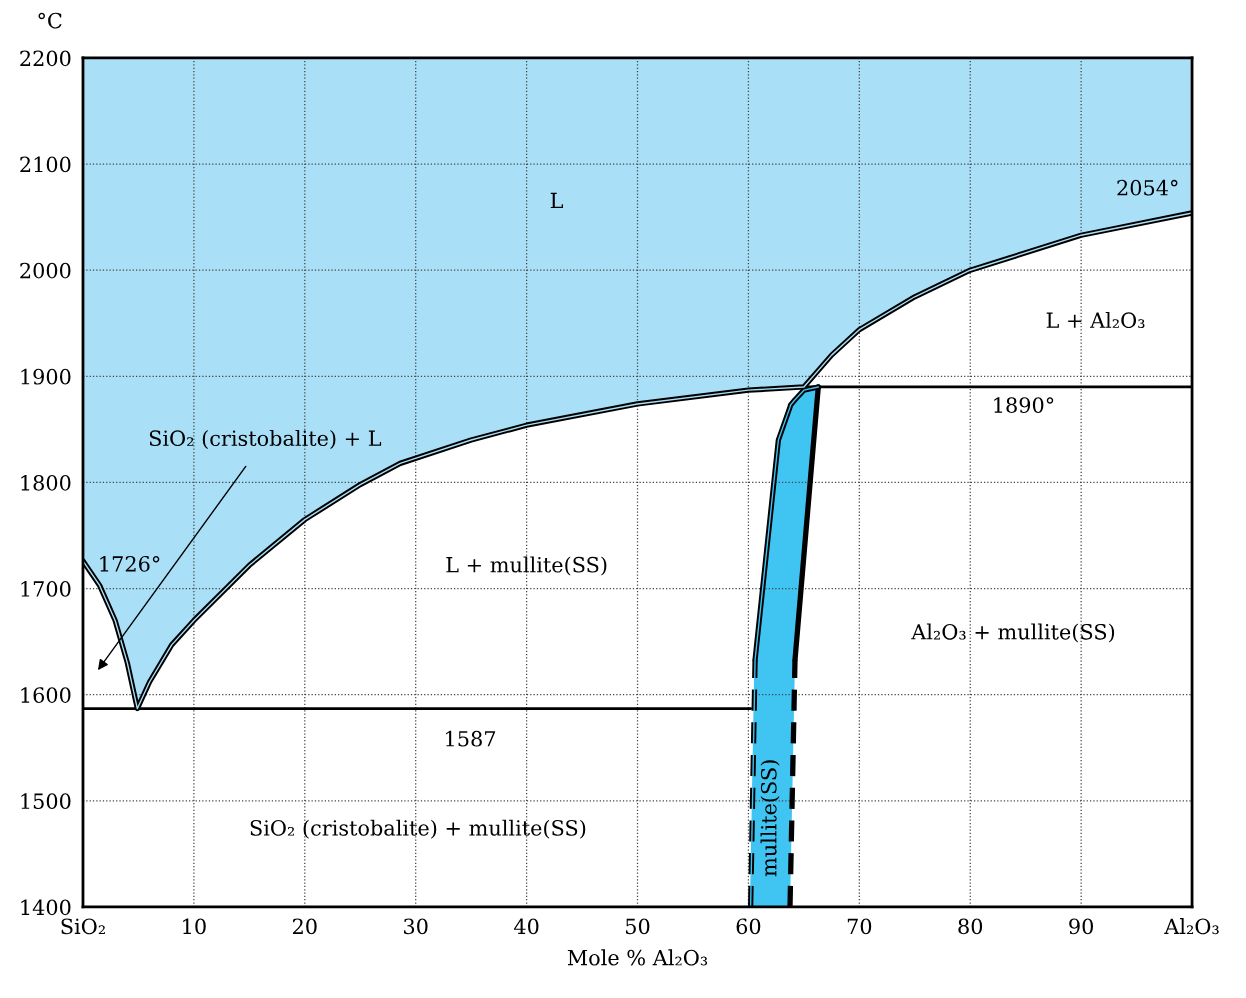  Describe the element at coordinates (748, 926) in the screenshot. I see `x-tick-label: 60` at that location.